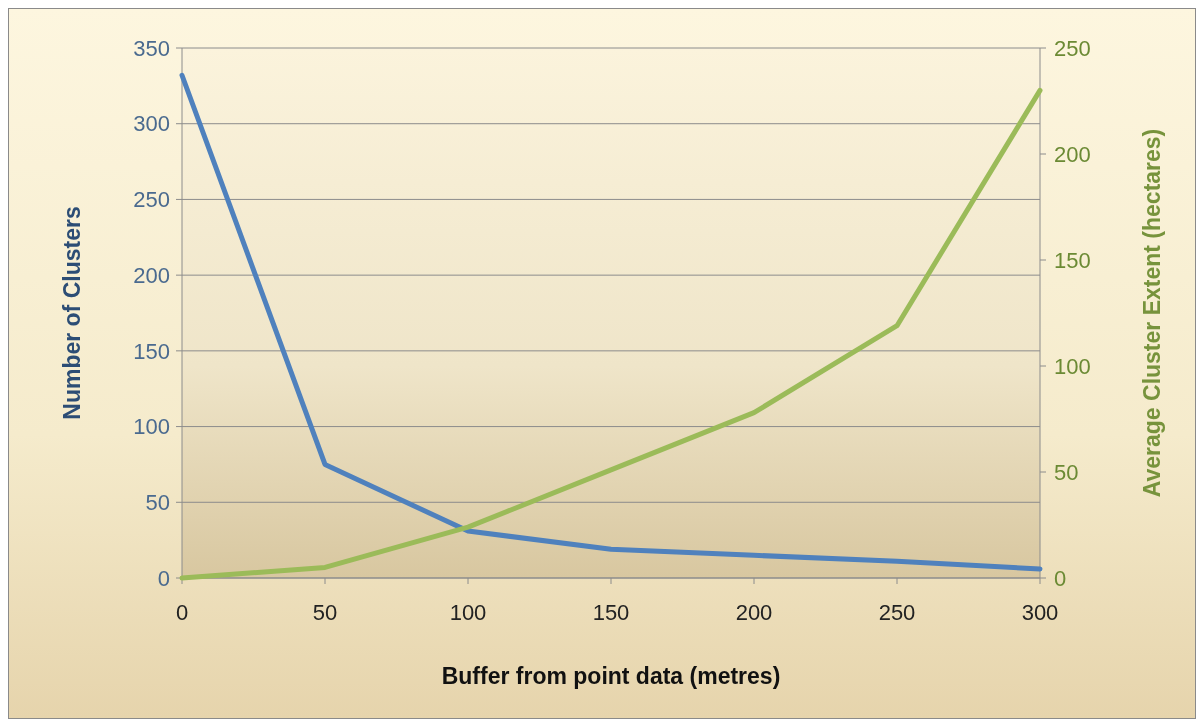 Image resolution: width=1204 pixels, height=727 pixels. Describe the element at coordinates (1072, 366) in the screenshot. I see `y2-tick-label: 100` at that location.